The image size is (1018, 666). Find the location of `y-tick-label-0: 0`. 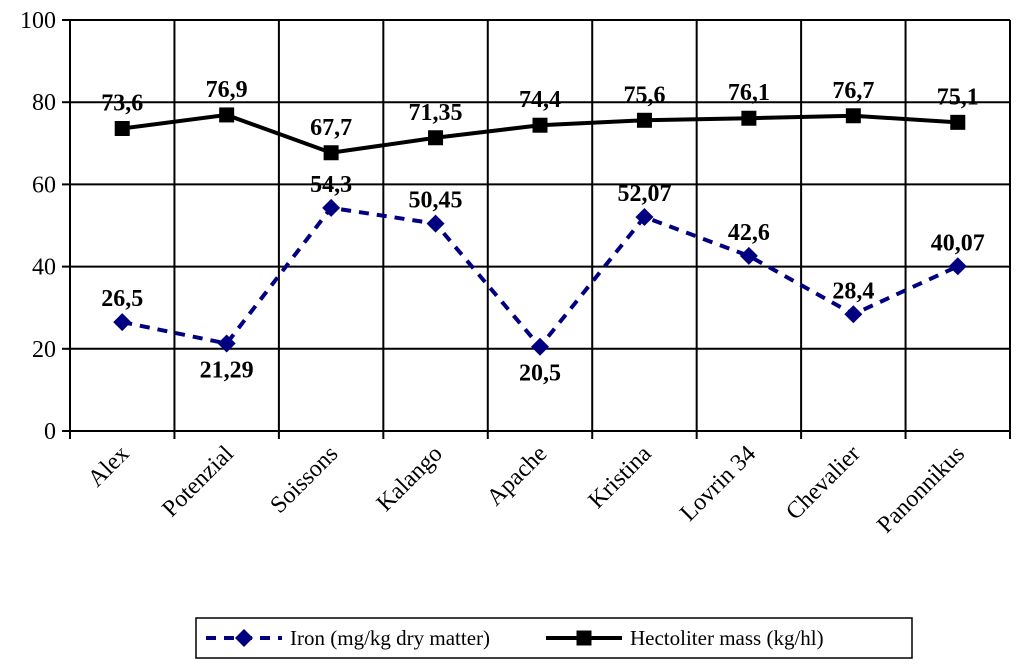

y-tick-label-0: 0 is located at coordinates (50, 432).